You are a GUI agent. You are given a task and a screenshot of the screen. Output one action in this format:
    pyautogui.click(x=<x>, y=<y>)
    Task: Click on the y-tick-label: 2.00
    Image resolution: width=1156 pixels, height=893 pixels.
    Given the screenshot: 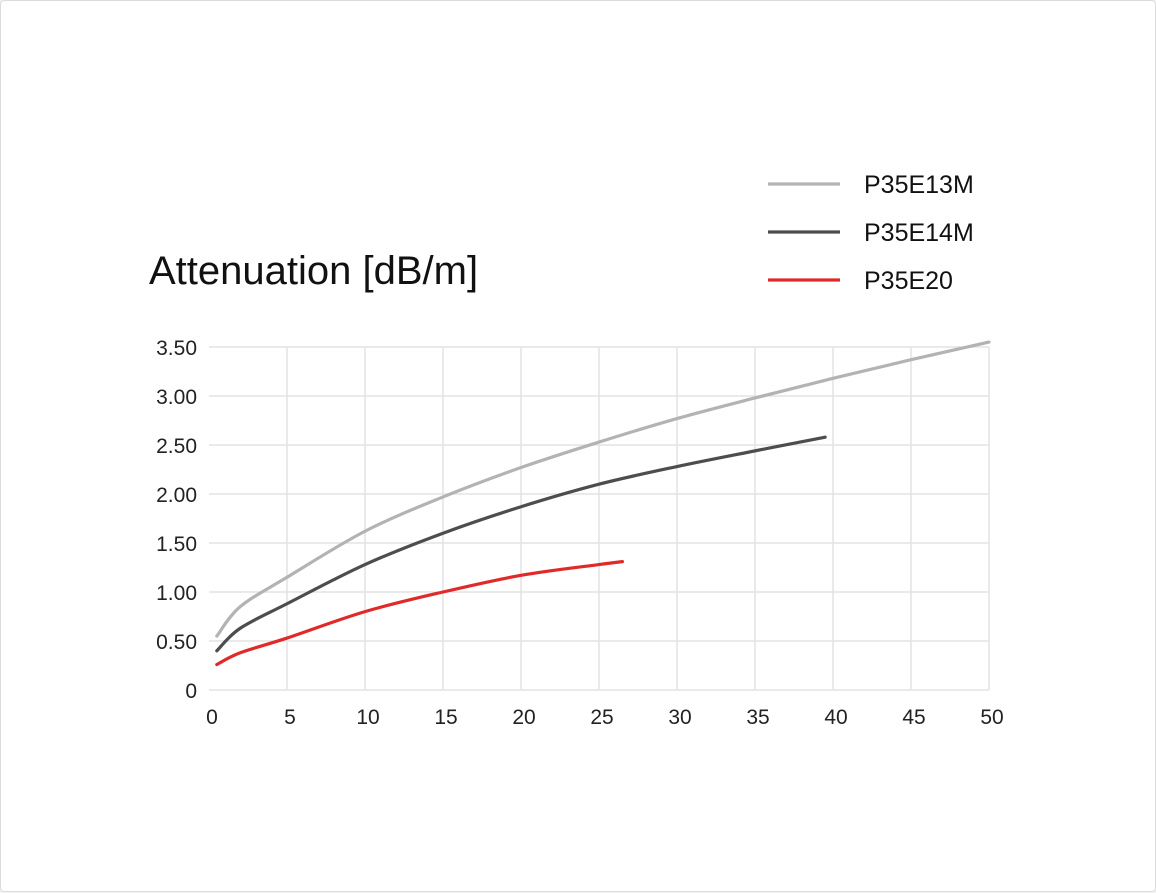 What is the action you would take?
    pyautogui.click(x=176, y=495)
    